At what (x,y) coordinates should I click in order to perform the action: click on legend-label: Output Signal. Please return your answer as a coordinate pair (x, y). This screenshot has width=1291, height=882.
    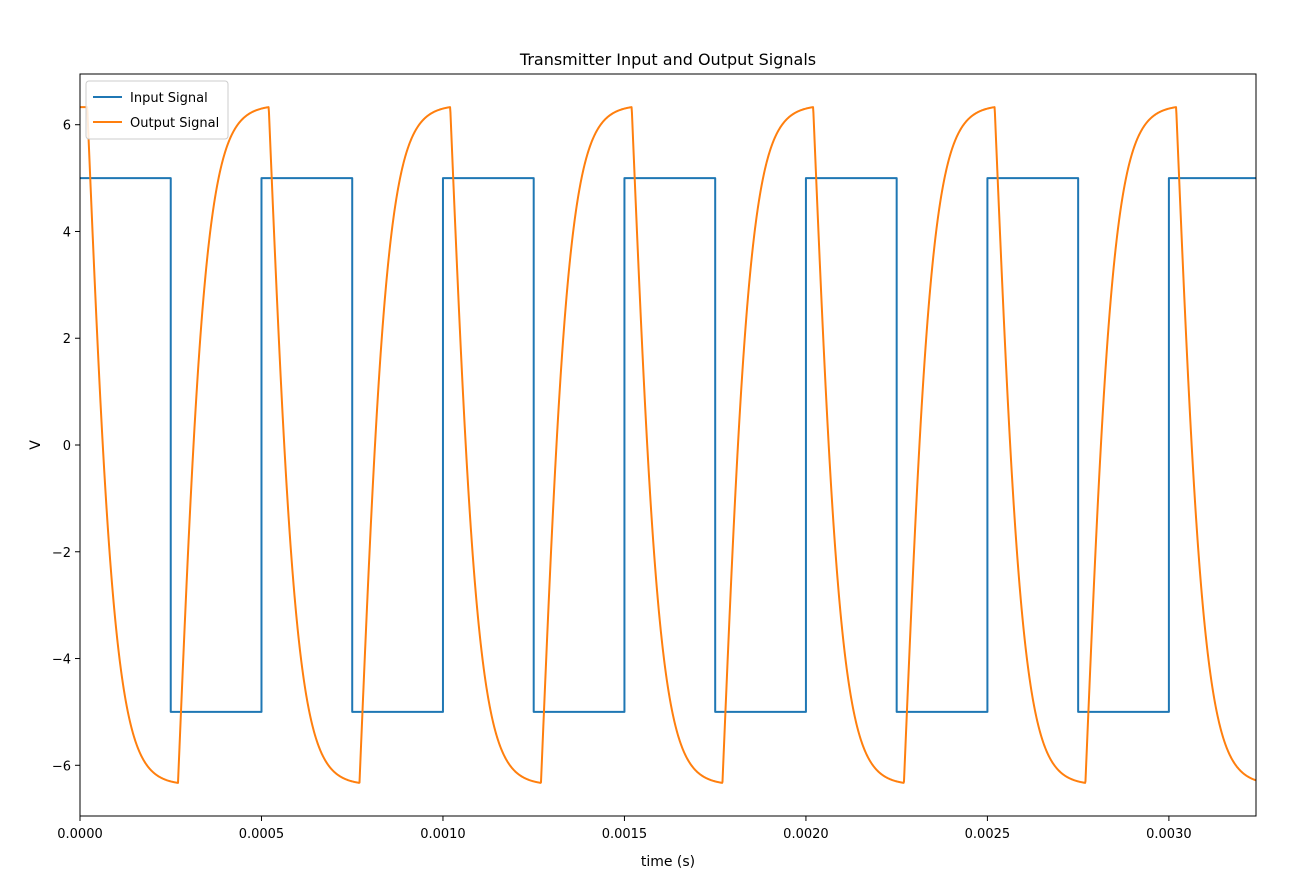
    Looking at the image, I should click on (174, 123).